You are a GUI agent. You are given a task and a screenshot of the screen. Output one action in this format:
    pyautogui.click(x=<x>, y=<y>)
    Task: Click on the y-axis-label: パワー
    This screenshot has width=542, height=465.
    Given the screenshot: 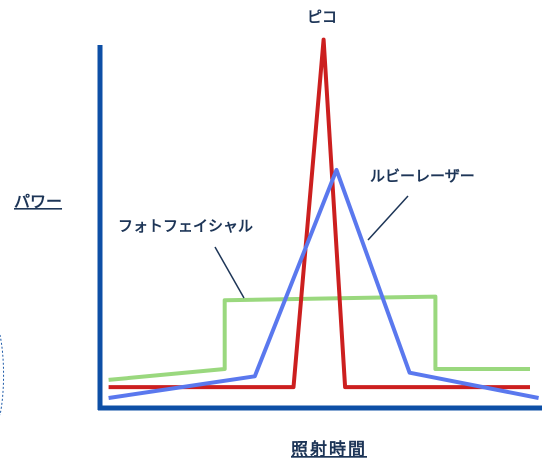 What is the action you would take?
    pyautogui.click(x=38, y=201)
    